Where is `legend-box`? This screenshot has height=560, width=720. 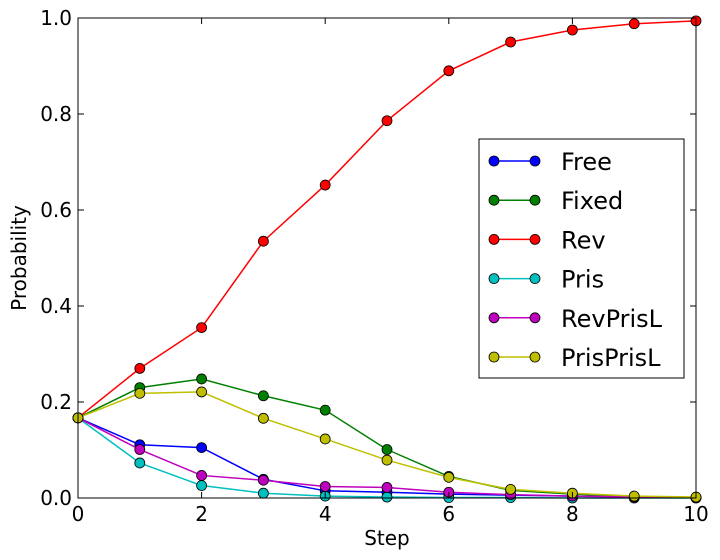
legend-box is located at coordinates (581, 258).